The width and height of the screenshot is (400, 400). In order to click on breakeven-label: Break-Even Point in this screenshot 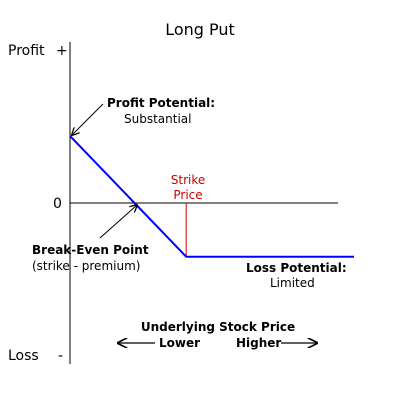, I will do `click(90, 250)`.